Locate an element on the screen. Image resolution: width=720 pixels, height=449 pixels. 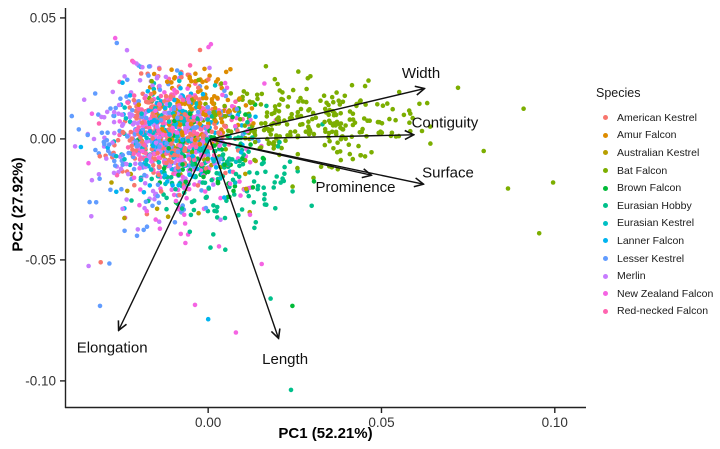
loading-label-width: Width is located at coordinates (421, 73).